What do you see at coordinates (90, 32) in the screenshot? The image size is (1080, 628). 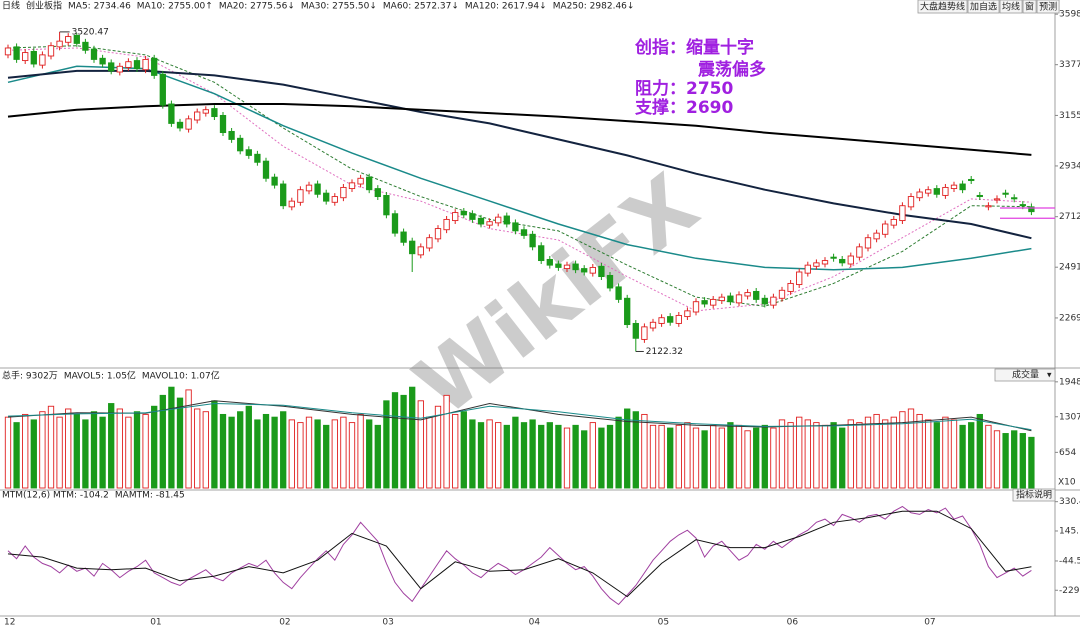 I see `high-label: 3520.47` at bounding box center [90, 32].